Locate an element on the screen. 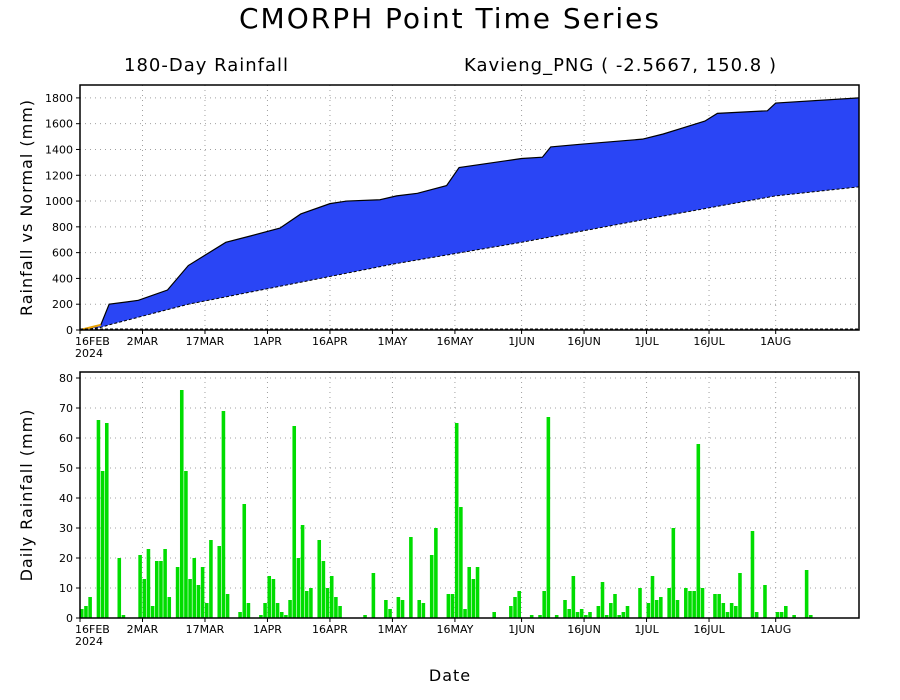  y-tick-label: 200 is located at coordinates (62, 304).